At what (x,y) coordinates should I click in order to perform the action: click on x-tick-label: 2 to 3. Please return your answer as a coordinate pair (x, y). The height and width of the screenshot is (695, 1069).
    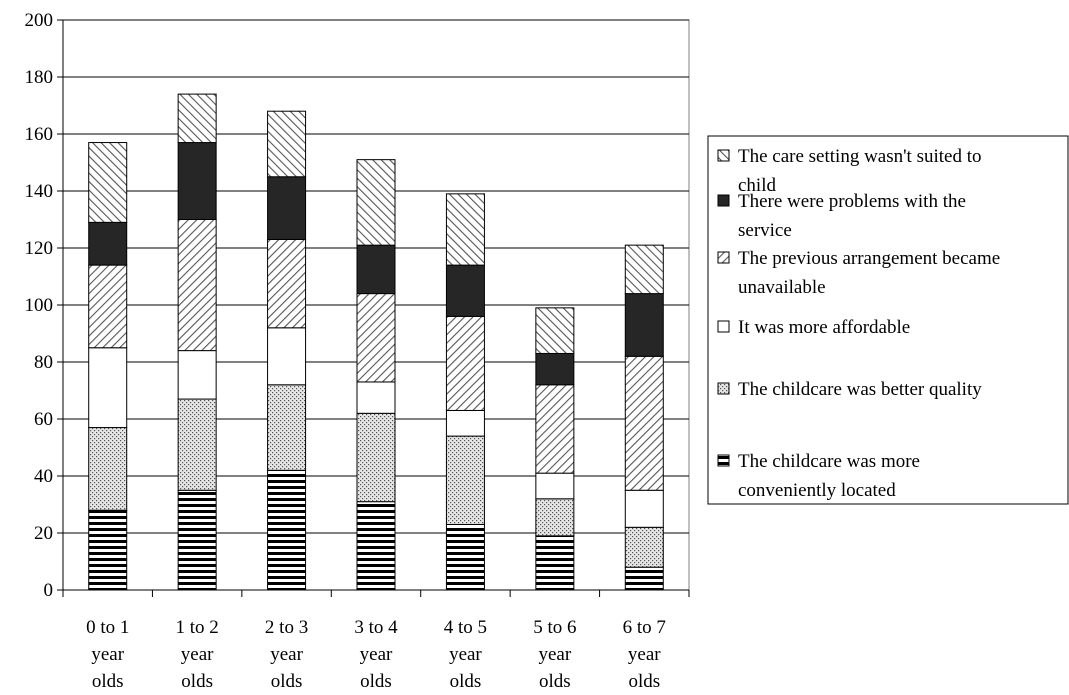
    Looking at the image, I should click on (286, 627).